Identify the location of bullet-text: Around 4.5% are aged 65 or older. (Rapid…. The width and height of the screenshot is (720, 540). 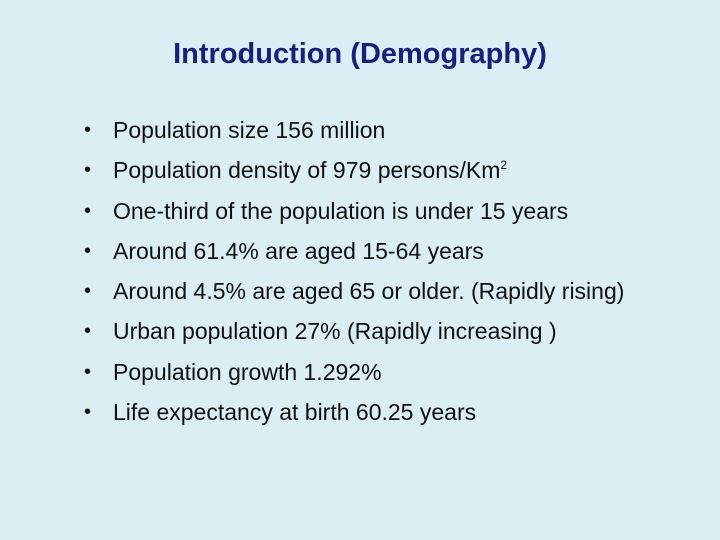
(369, 291).